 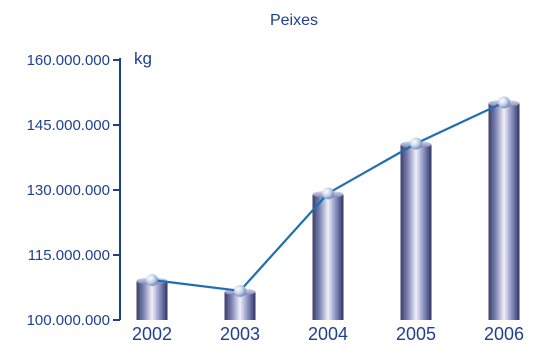 I want to click on x-tick-label: 2003, so click(x=240, y=334).